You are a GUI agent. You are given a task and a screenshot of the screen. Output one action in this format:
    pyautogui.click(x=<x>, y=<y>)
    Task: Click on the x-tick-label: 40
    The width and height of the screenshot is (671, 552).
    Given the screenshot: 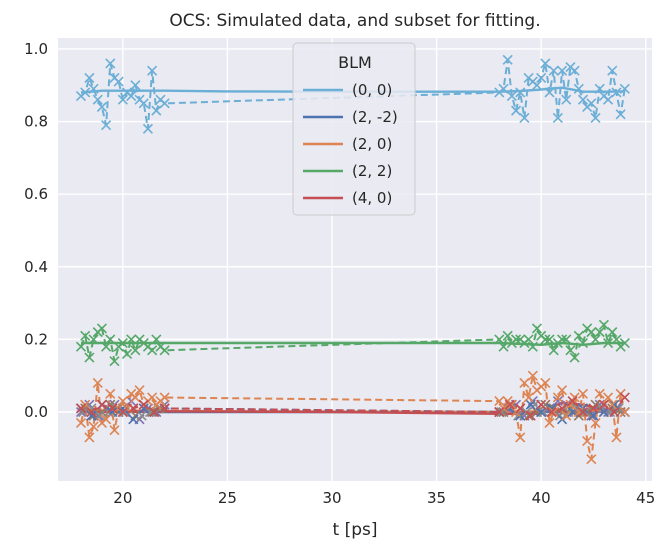 What is the action you would take?
    pyautogui.click(x=541, y=498)
    